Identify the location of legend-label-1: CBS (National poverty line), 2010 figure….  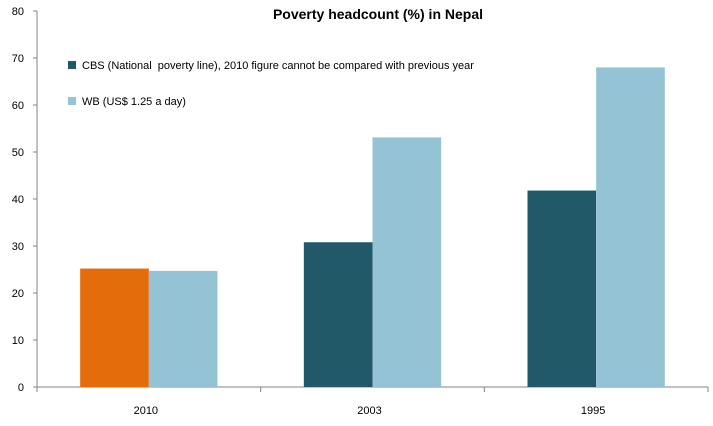
(278, 66).